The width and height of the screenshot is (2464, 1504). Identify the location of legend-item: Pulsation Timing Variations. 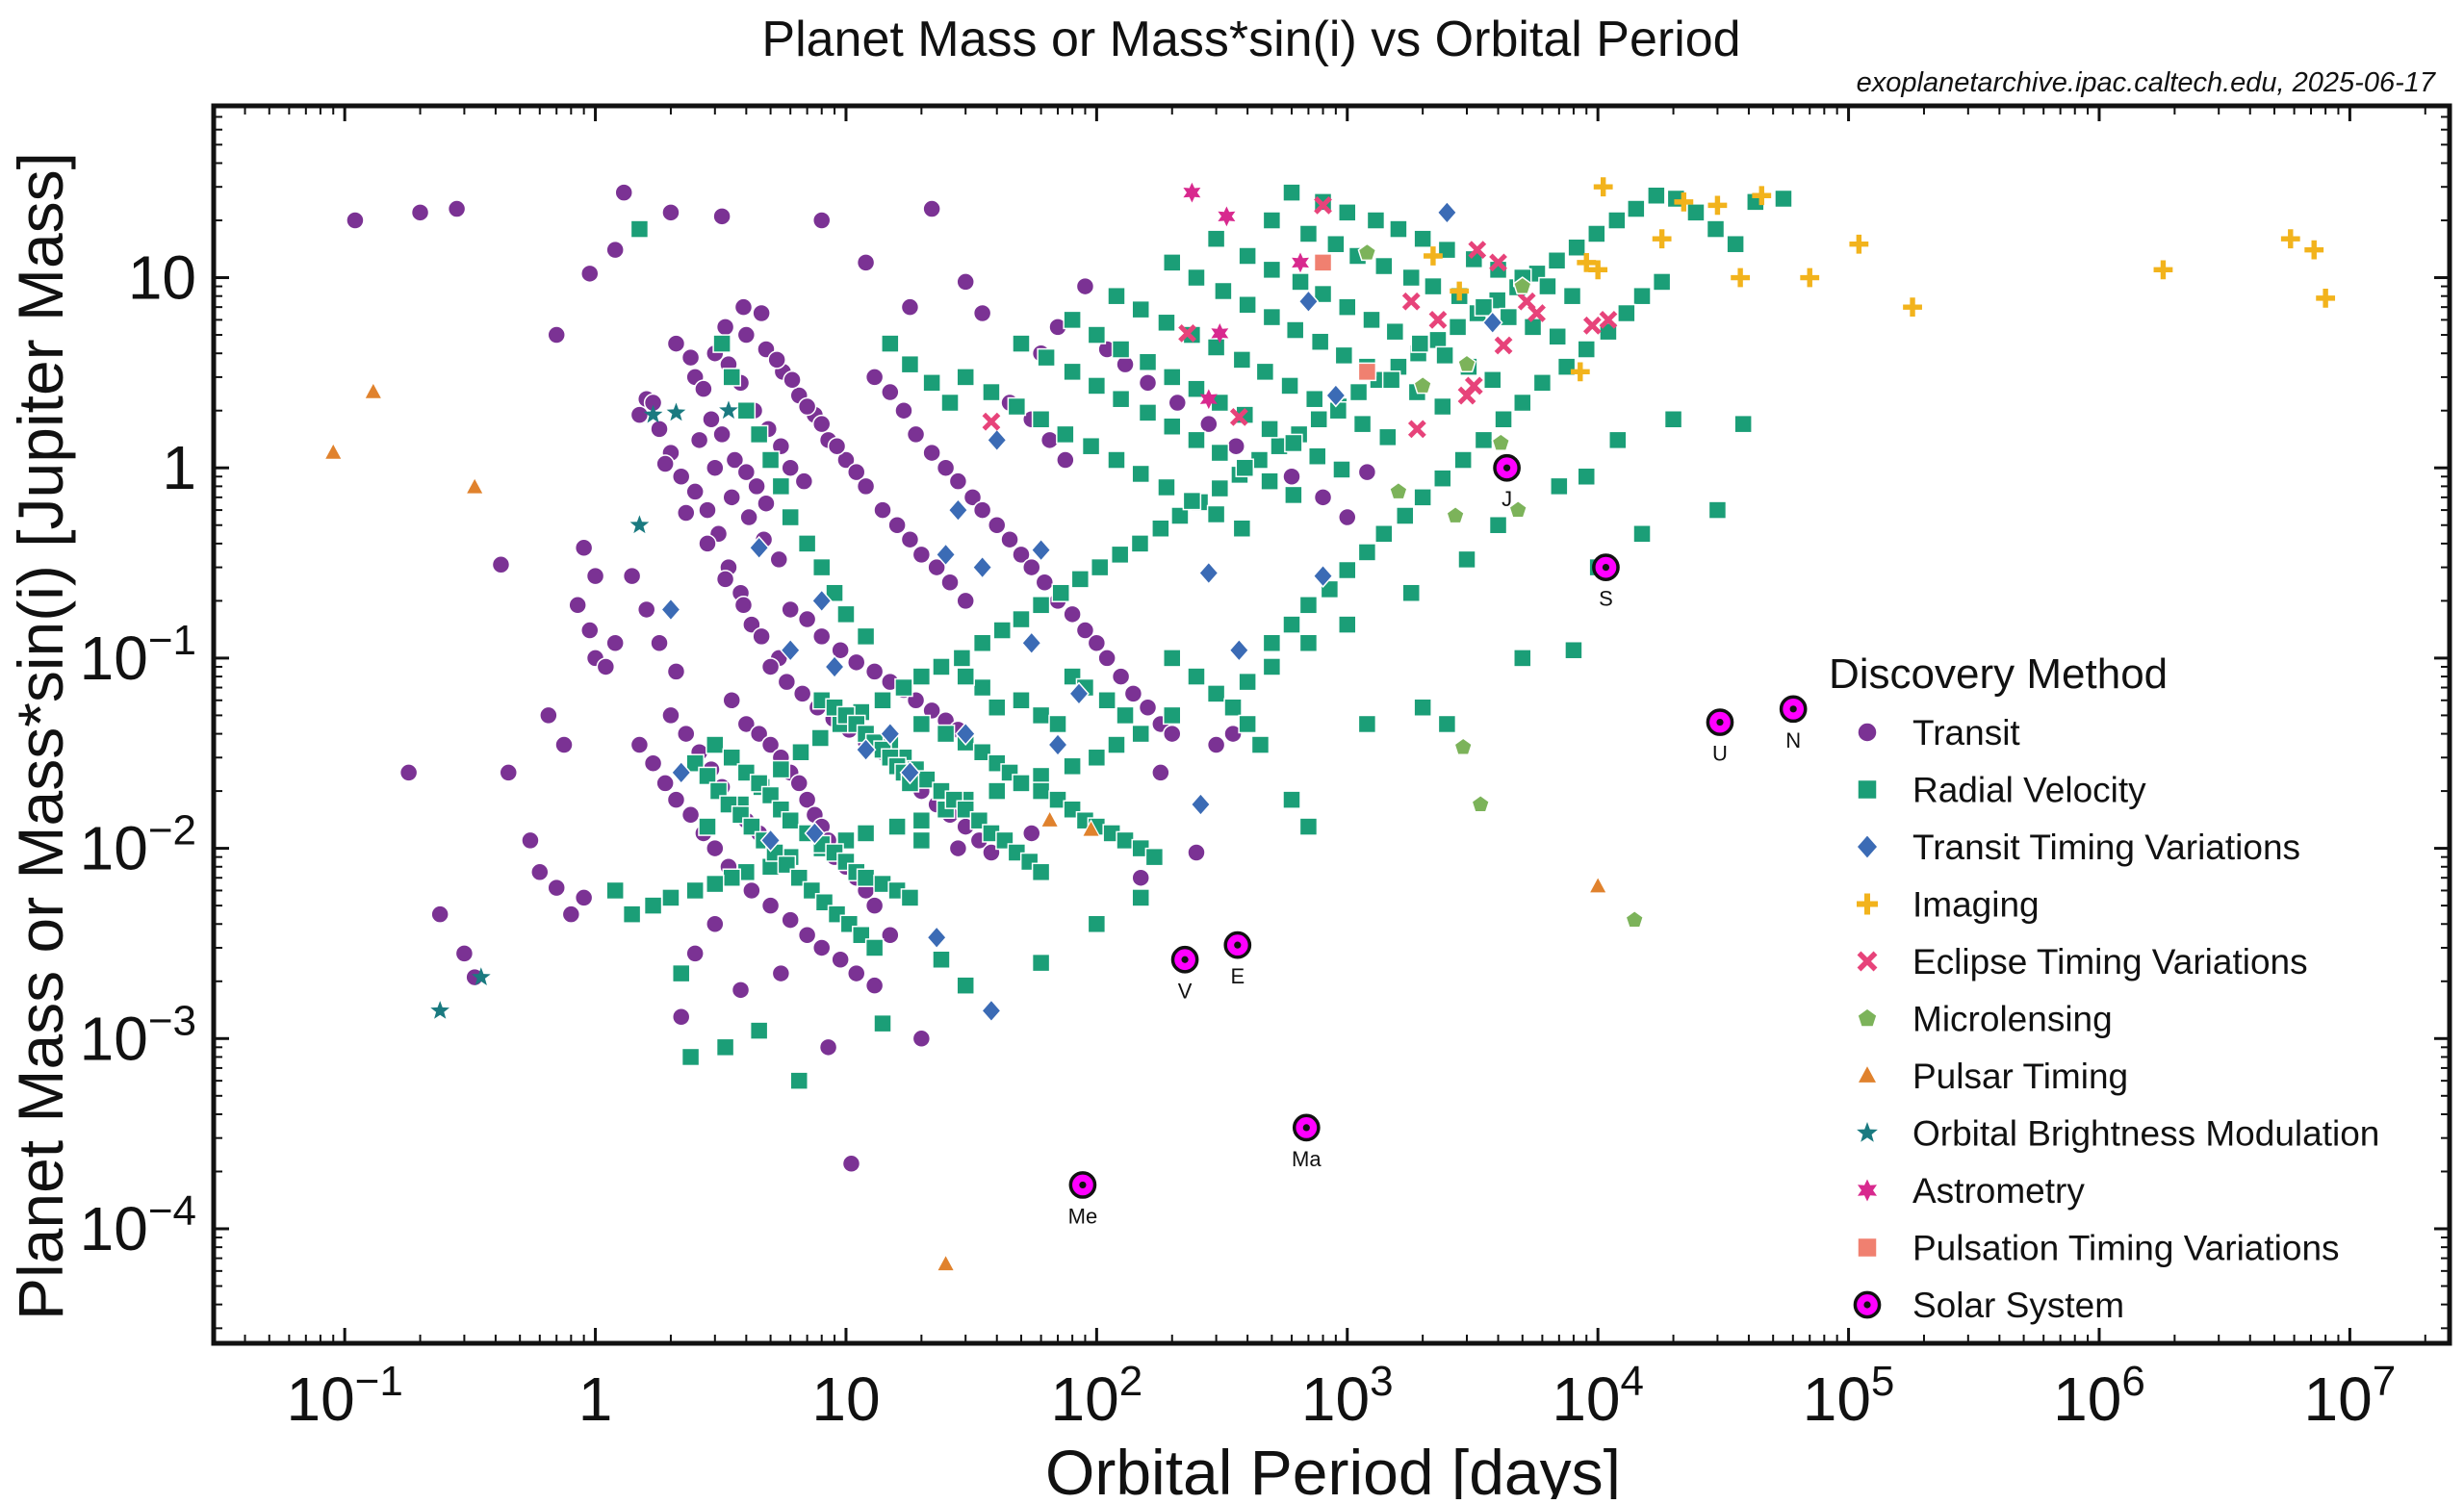
(2098, 1248).